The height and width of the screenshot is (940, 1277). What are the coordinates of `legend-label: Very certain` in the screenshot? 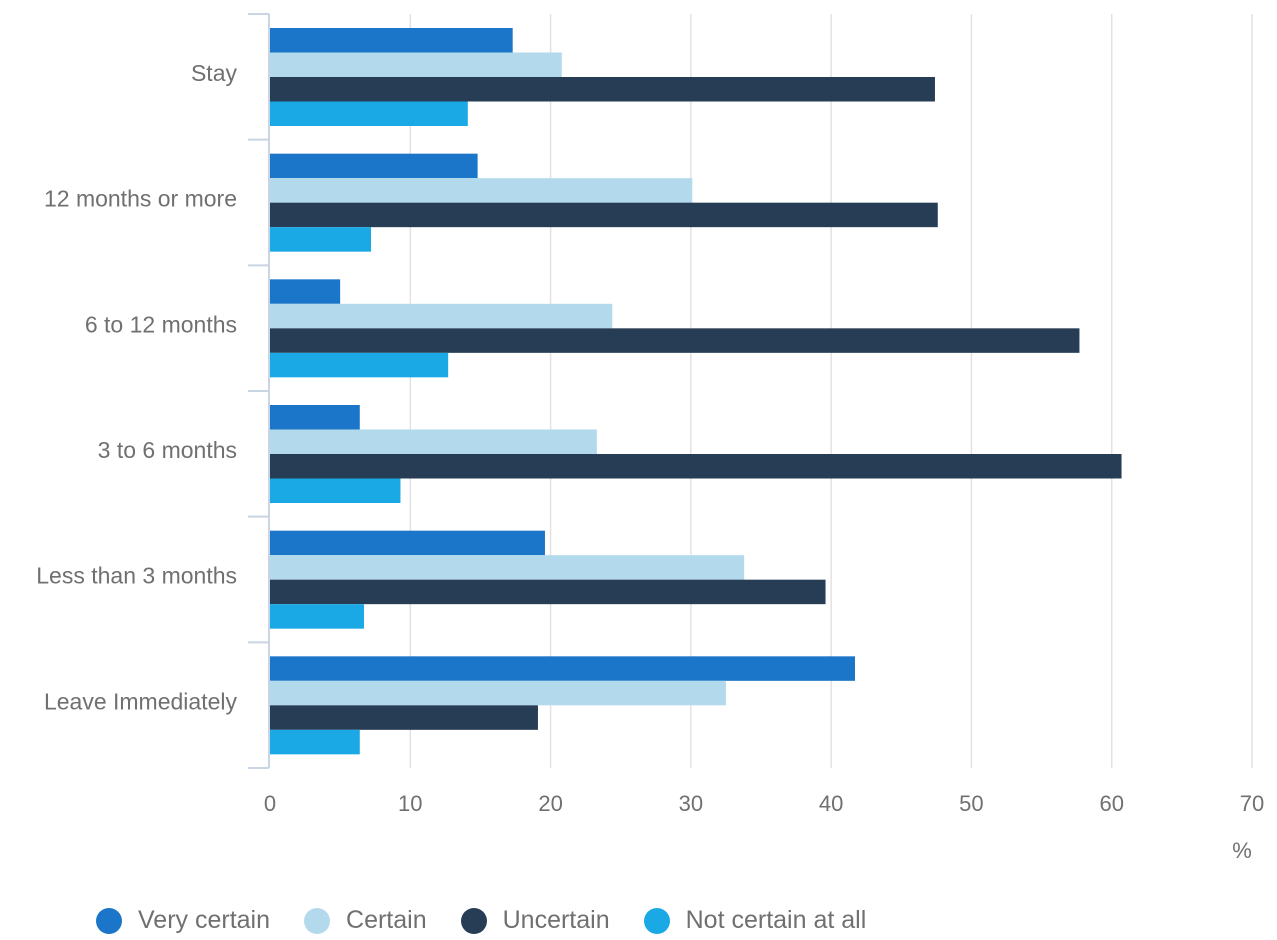 It's located at (204, 920).